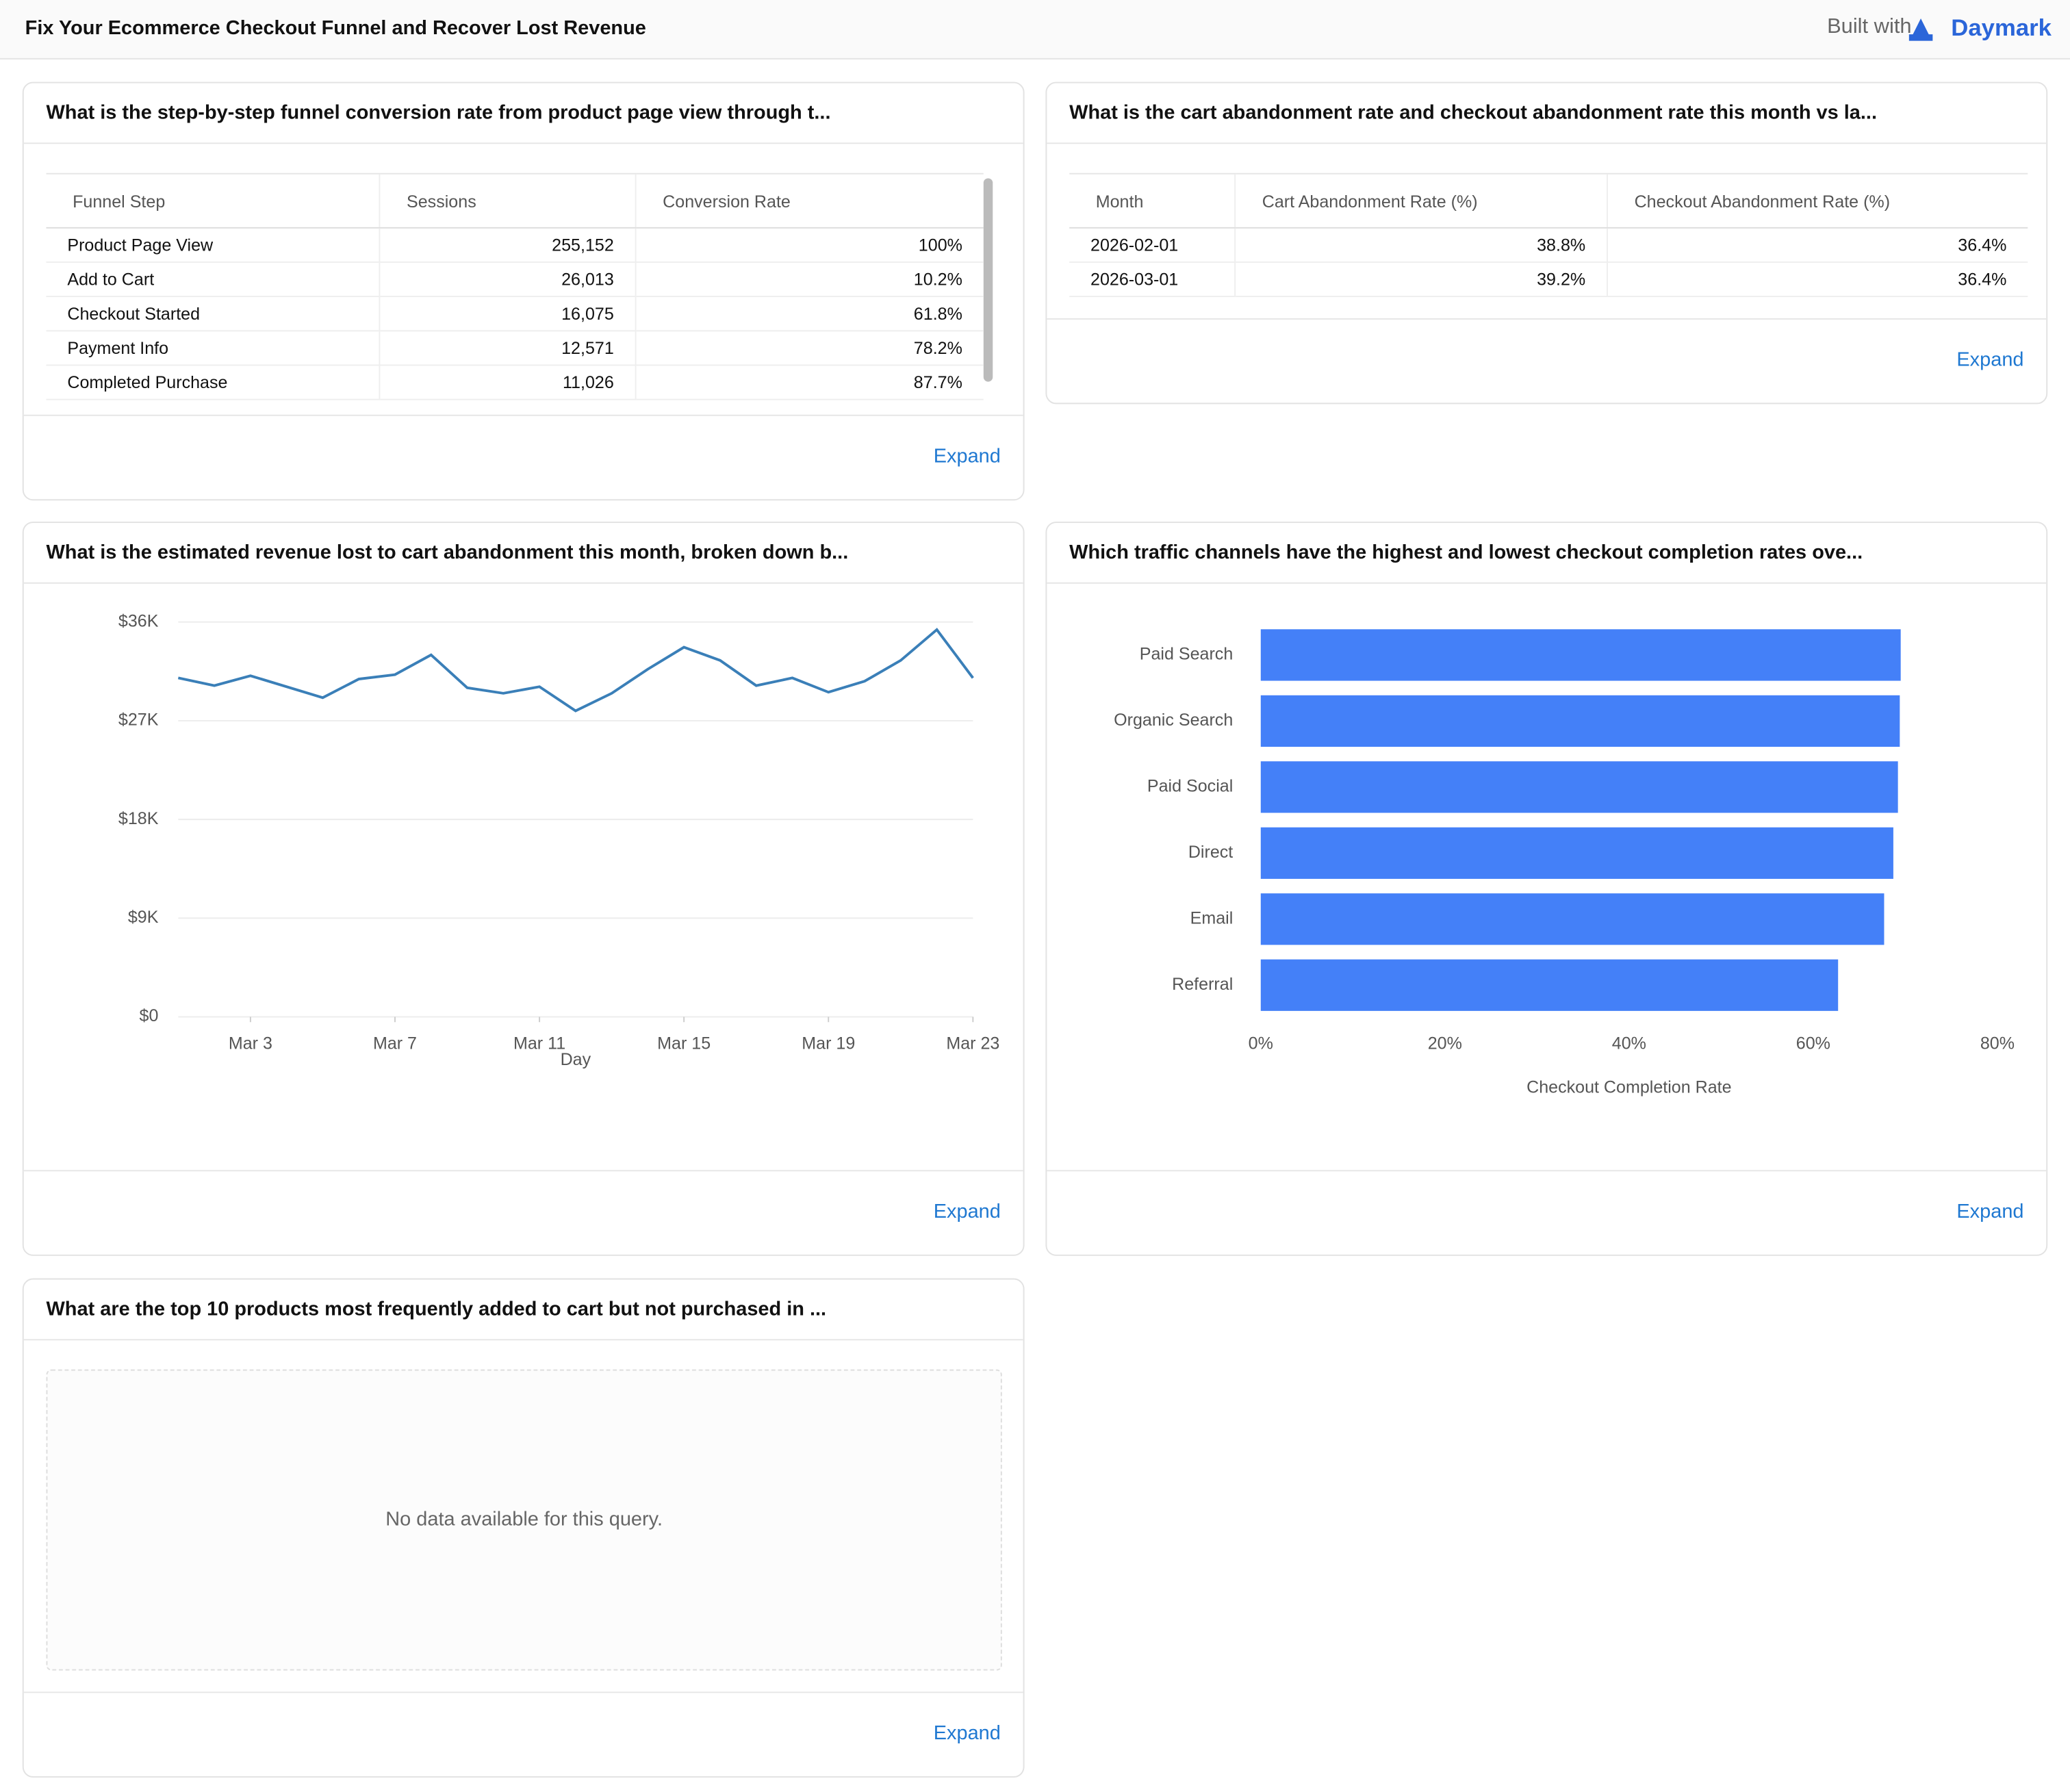 Image resolution: width=2070 pixels, height=1792 pixels. Describe the element at coordinates (1190, 785) in the screenshot. I see `y-tick-label: Paid Social` at that location.